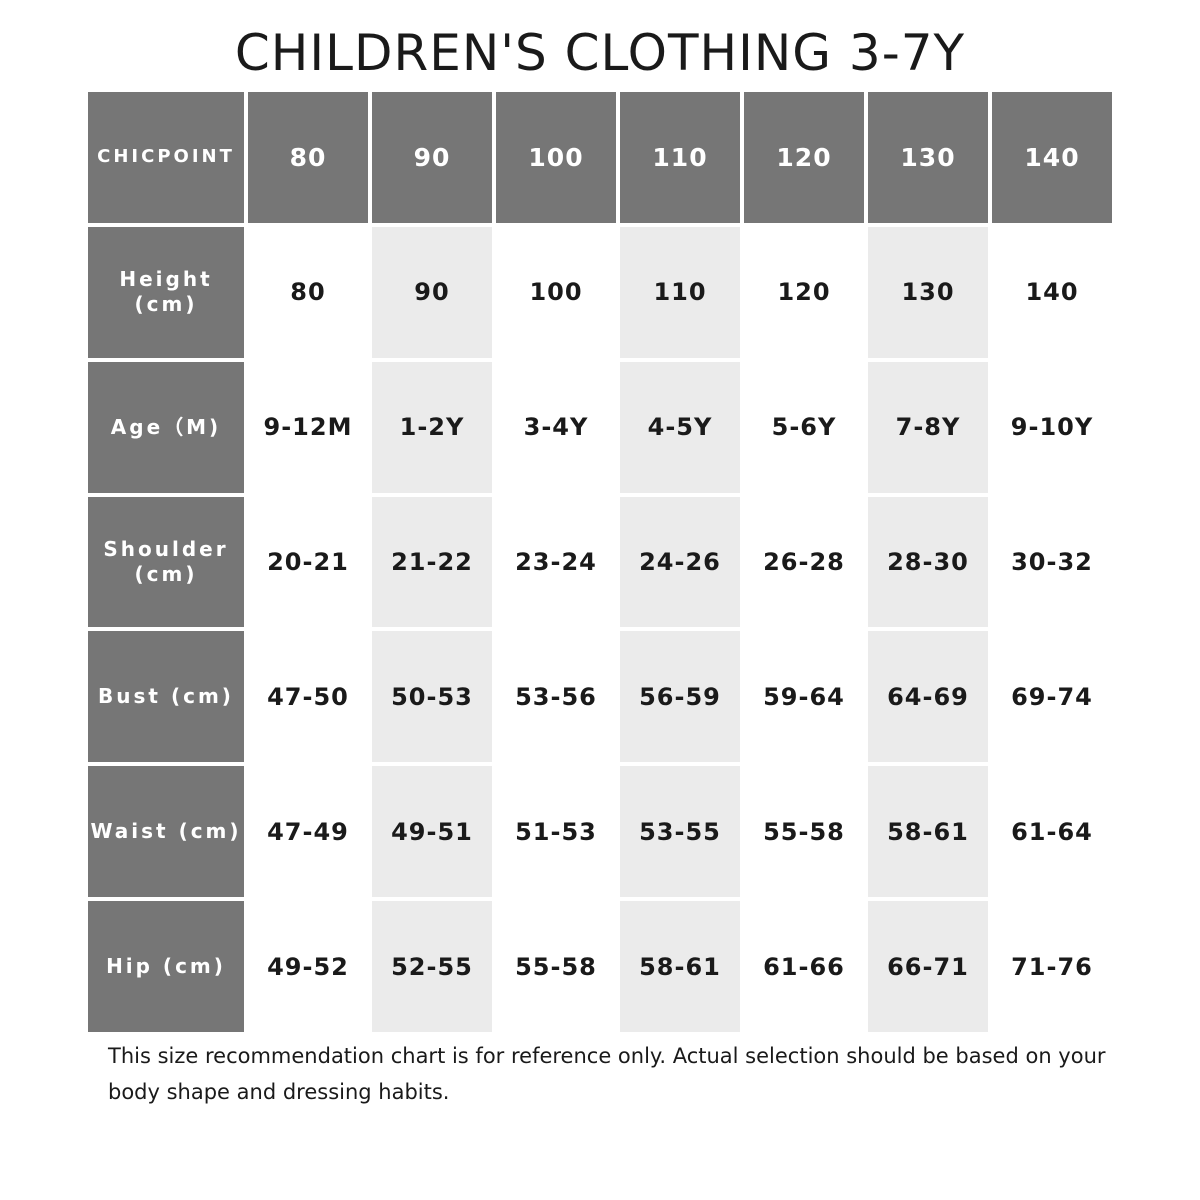 Image resolution: width=1200 pixels, height=1200 pixels. I want to click on table-cell: 56-59, so click(680, 697).